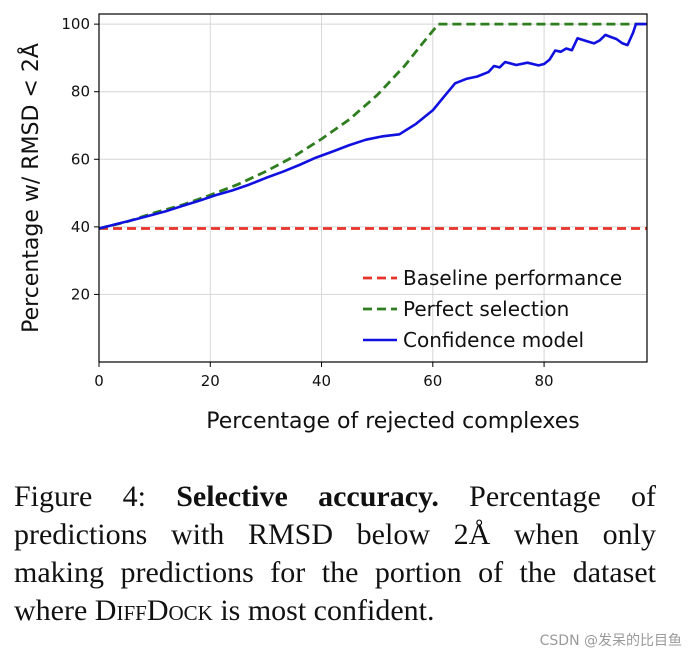 The width and height of the screenshot is (696, 656). I want to click on legend-label: Baseline performance, so click(512, 278).